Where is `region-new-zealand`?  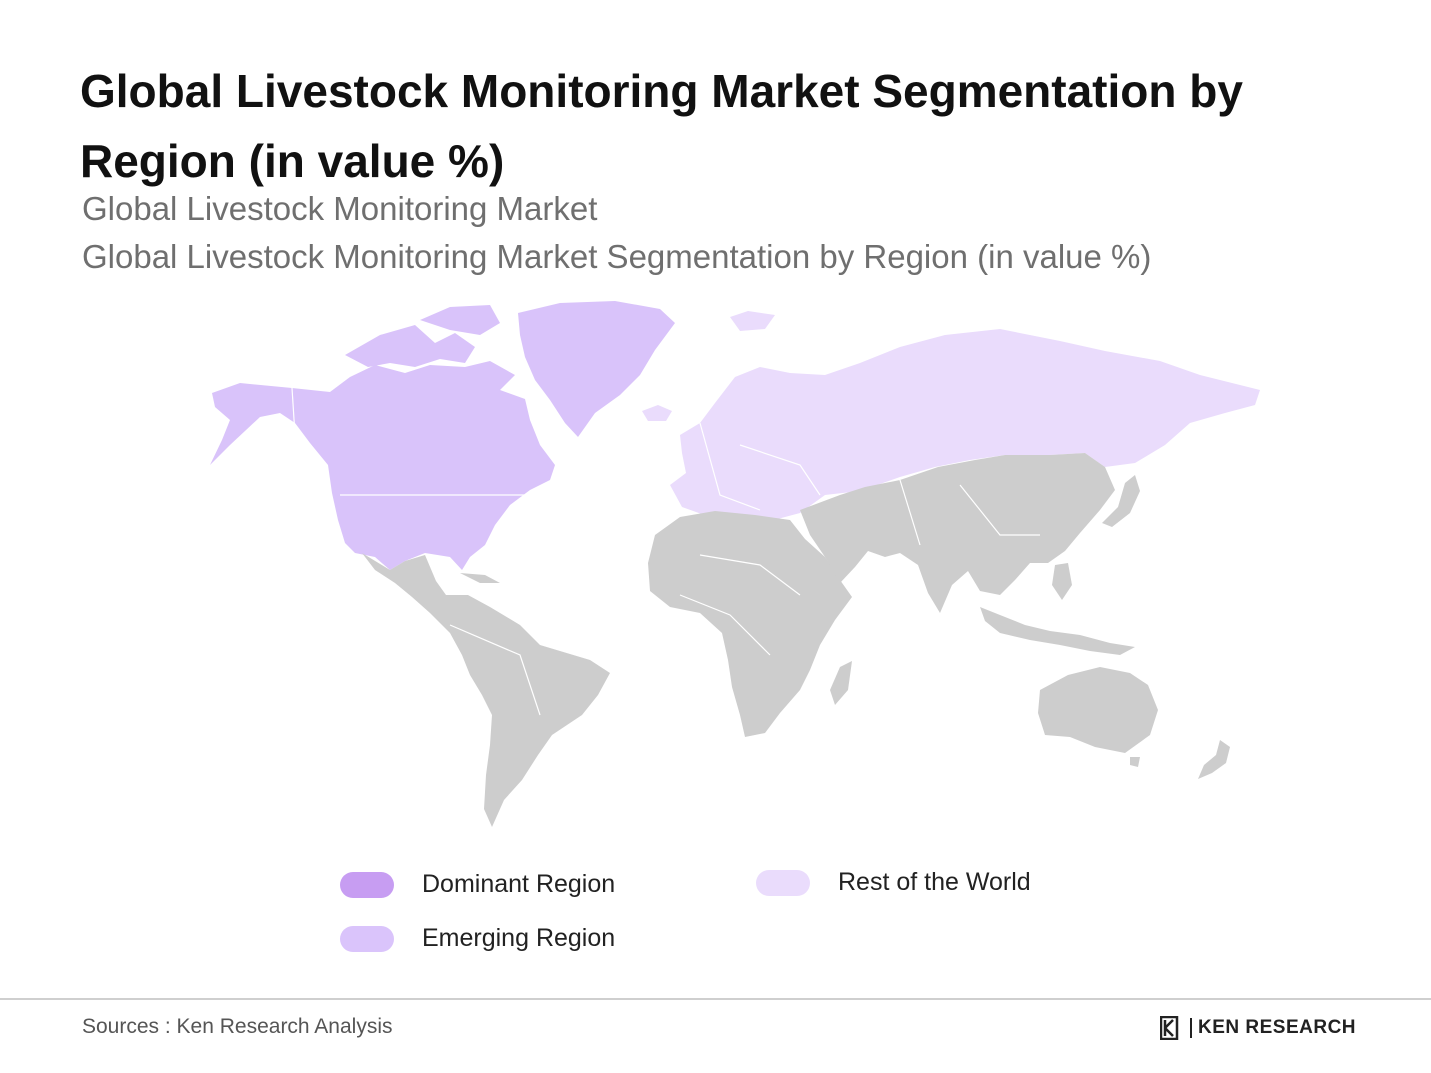 region-new-zealand is located at coordinates (1214, 759).